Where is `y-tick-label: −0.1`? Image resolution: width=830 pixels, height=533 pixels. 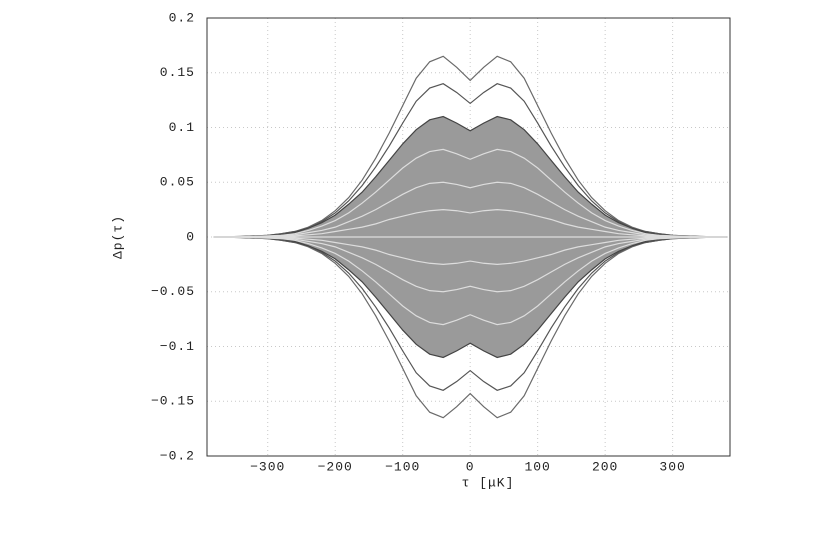 y-tick-label: −0.1 is located at coordinates (177, 346).